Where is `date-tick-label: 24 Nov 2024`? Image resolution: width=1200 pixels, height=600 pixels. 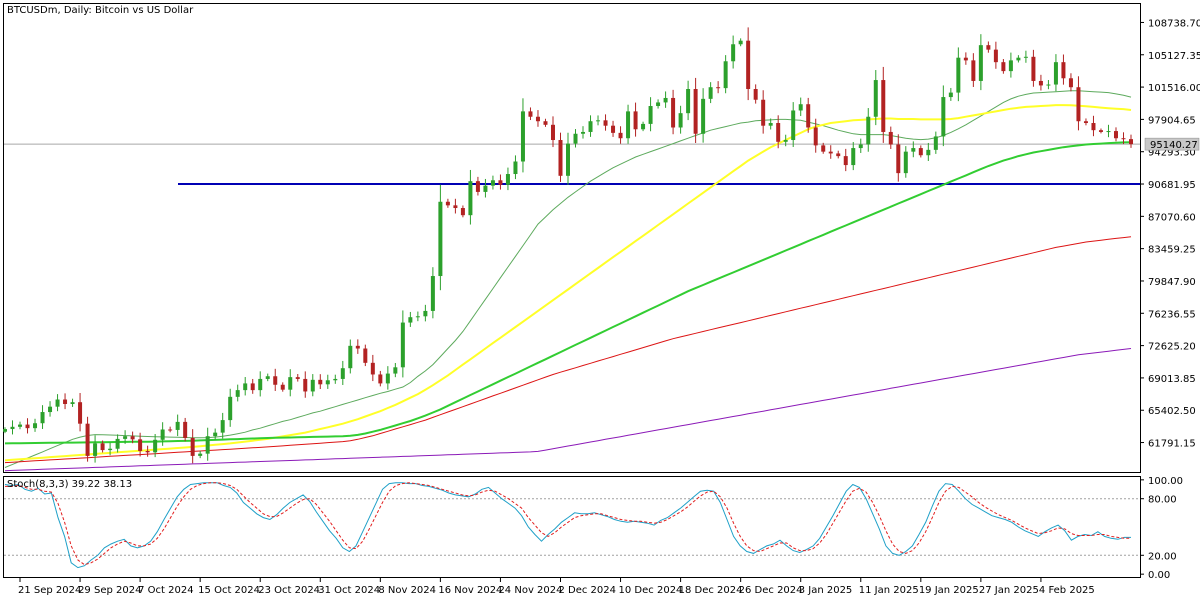
date-tick-label: 24 Nov 2024 is located at coordinates (530, 590).